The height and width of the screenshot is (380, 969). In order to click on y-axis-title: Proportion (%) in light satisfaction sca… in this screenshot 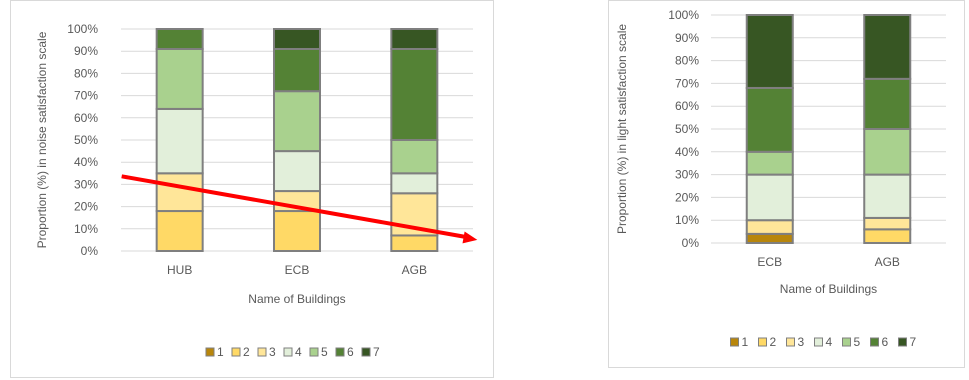, I will do `click(622, 129)`.